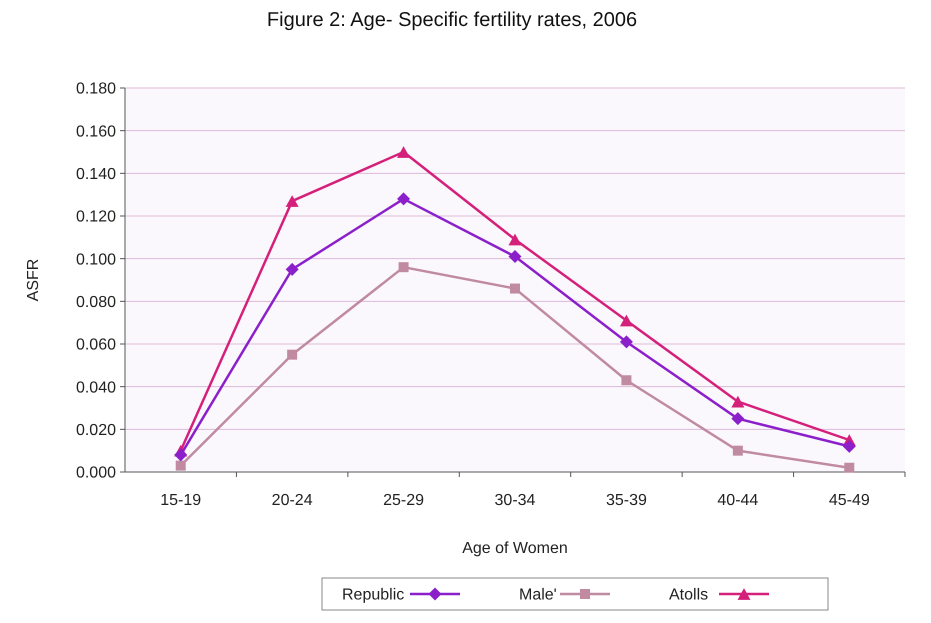  What do you see at coordinates (626, 500) in the screenshot?
I see `x-tick-label: 35-39` at bounding box center [626, 500].